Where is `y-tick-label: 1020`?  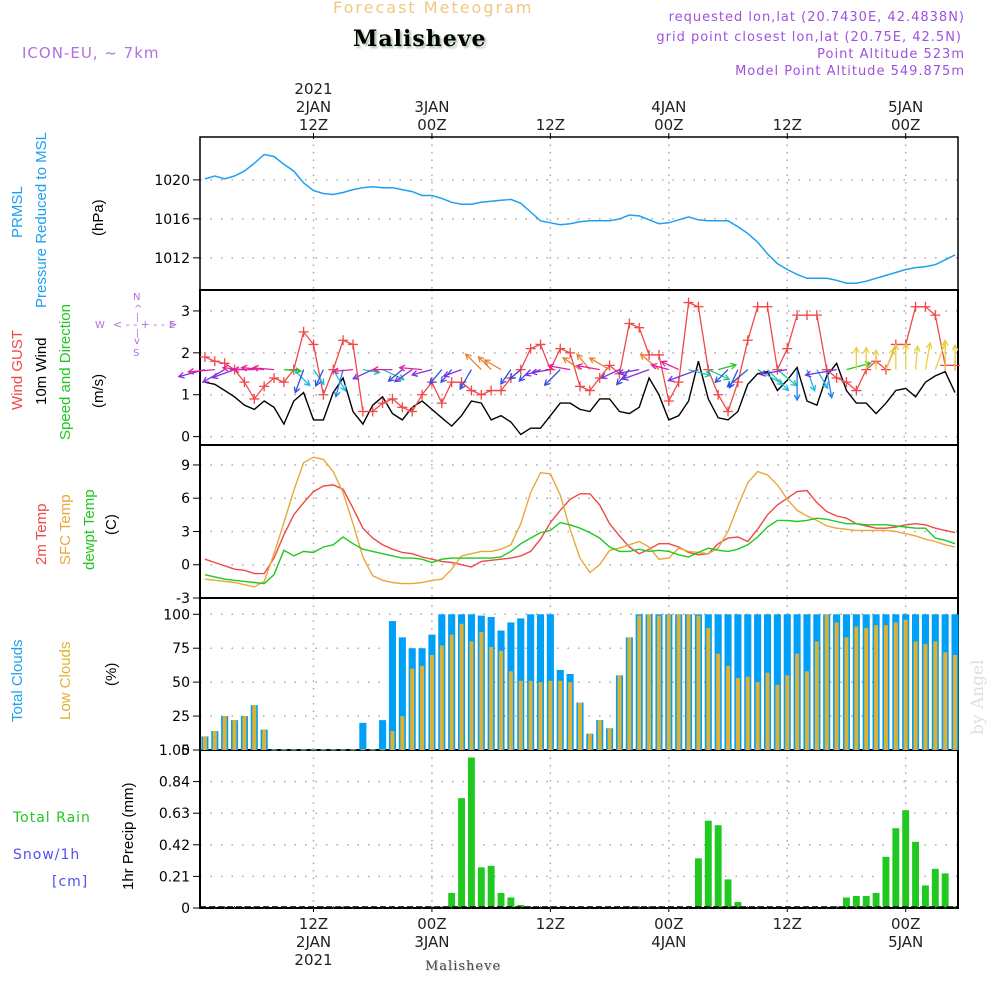 y-tick-label: 1020 is located at coordinates (172, 181).